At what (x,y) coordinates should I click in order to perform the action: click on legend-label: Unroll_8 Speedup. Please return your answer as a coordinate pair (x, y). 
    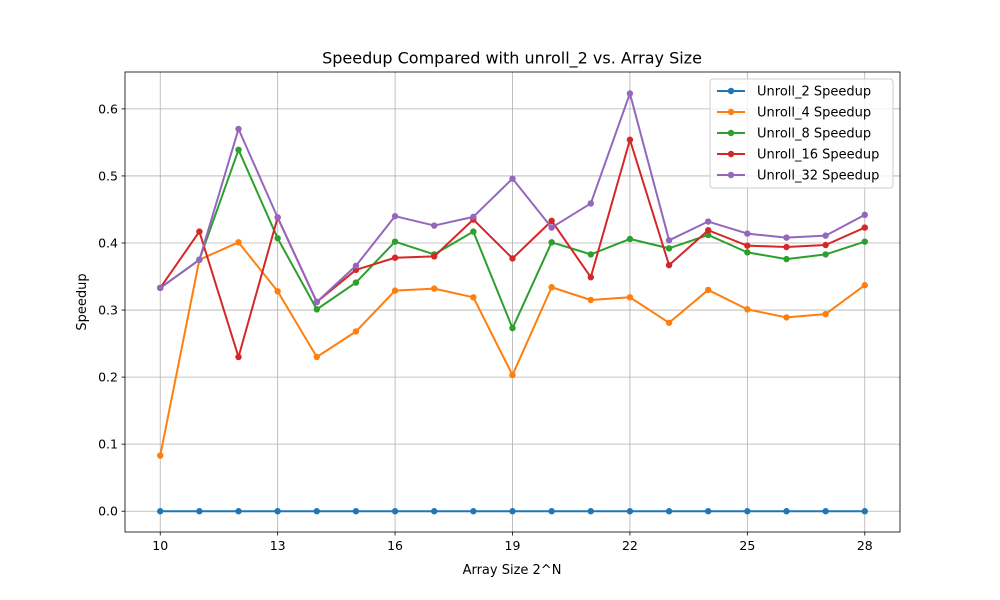
    Looking at the image, I should click on (814, 134).